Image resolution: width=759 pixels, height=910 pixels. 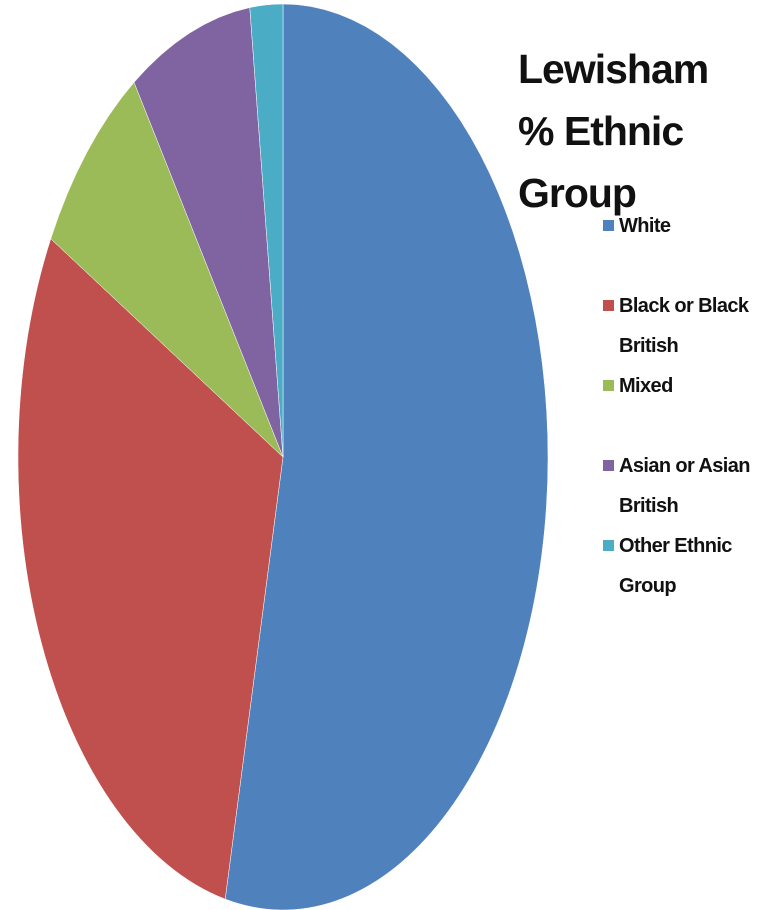 I want to click on pie-slice-asian-or-asian-british, so click(x=208, y=232).